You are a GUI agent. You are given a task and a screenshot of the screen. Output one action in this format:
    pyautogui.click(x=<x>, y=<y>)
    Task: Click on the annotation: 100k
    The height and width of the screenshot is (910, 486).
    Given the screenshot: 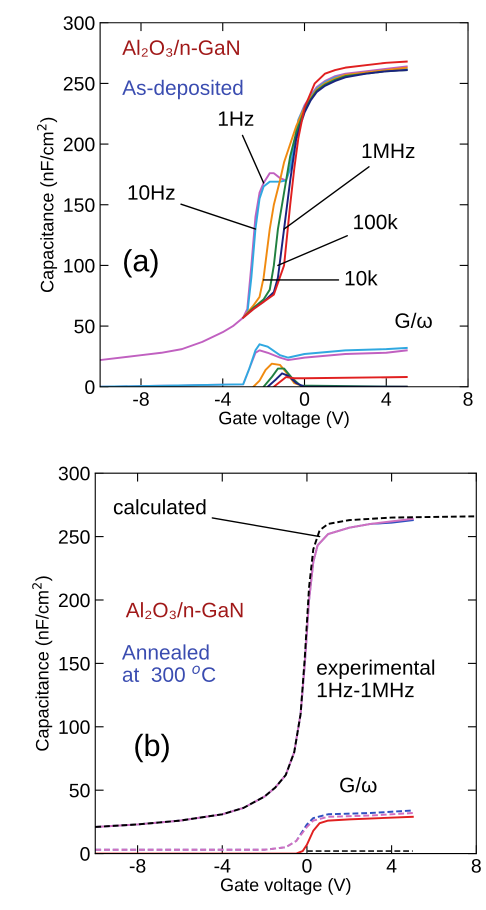 What is the action you would take?
    pyautogui.click(x=376, y=222)
    